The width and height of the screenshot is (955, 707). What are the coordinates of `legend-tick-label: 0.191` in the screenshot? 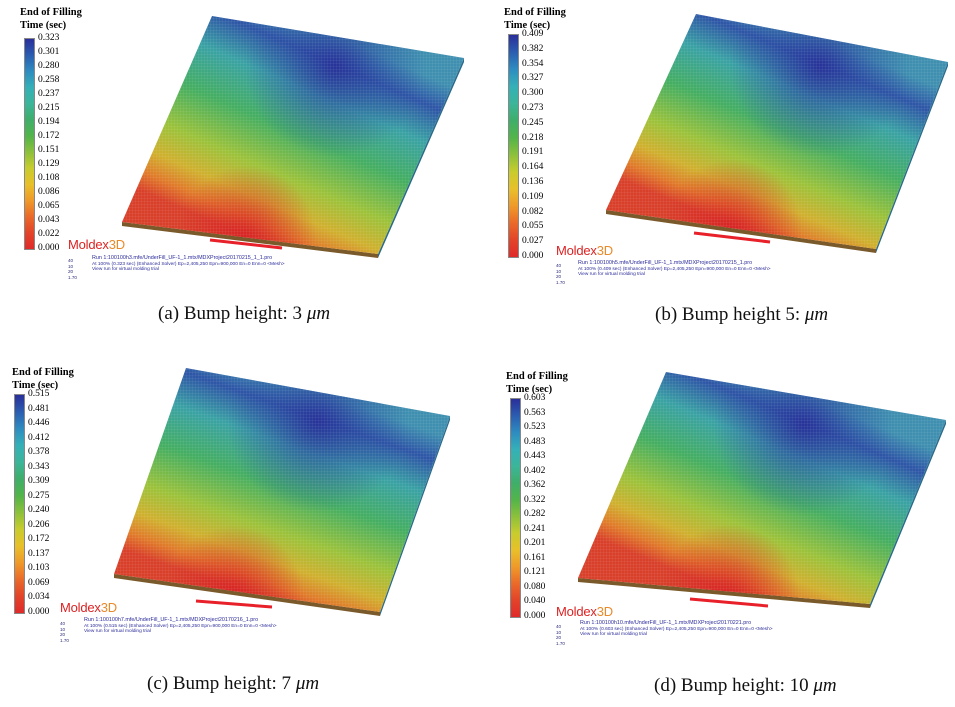 It's located at (533, 152).